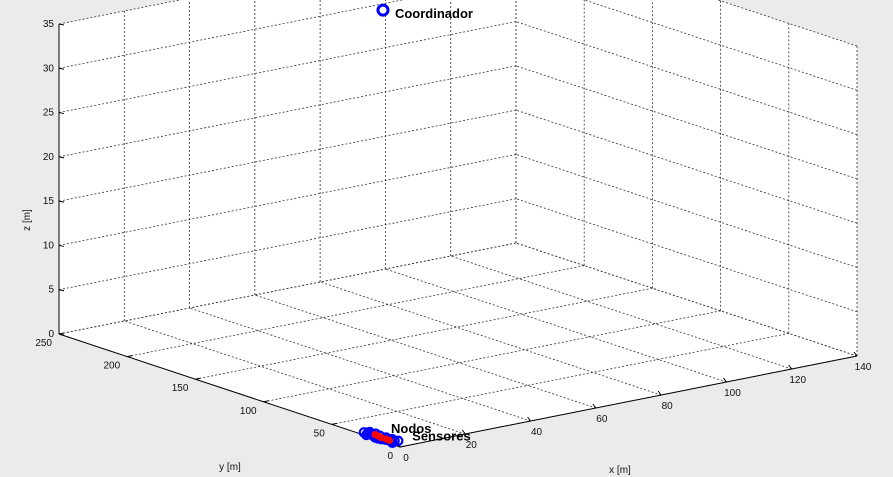 This screenshot has height=477, width=893. I want to click on y-tick-label: 100, so click(248, 411).